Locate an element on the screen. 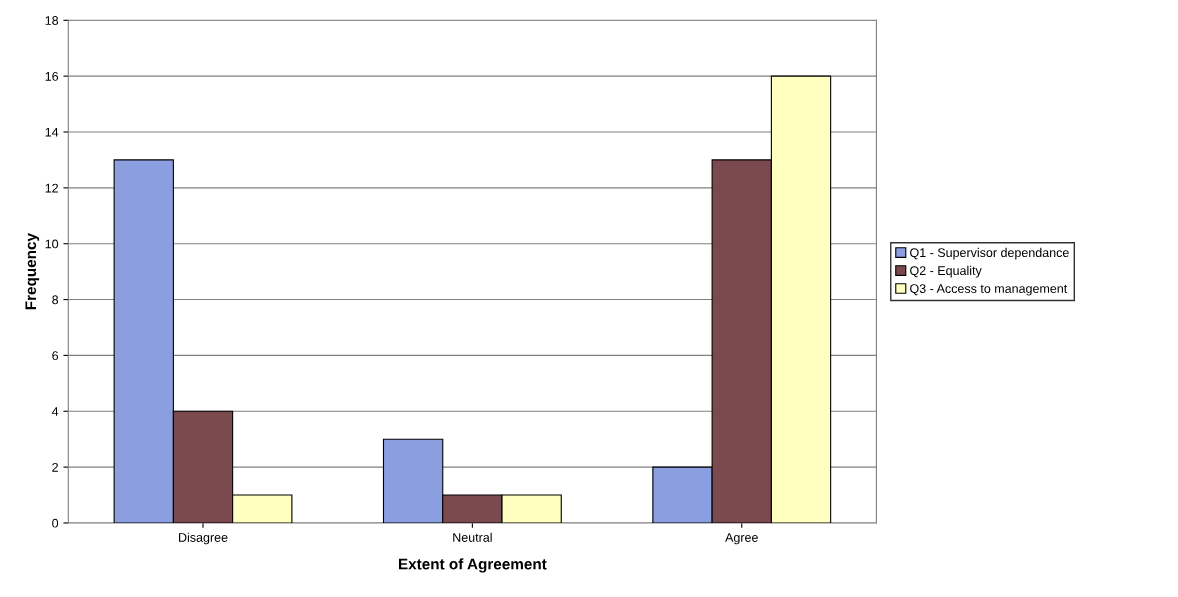 This screenshot has width=1178, height=597. y-tick-label: 6 is located at coordinates (55, 356).